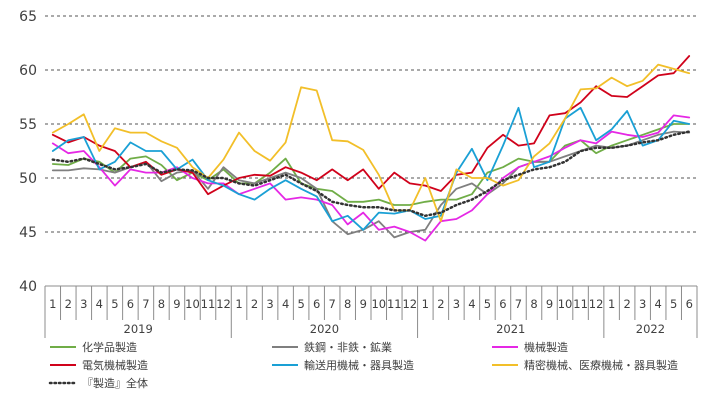 The height and width of the screenshot is (417, 712). I want to click on x-tick-label: 11, so click(580, 304).